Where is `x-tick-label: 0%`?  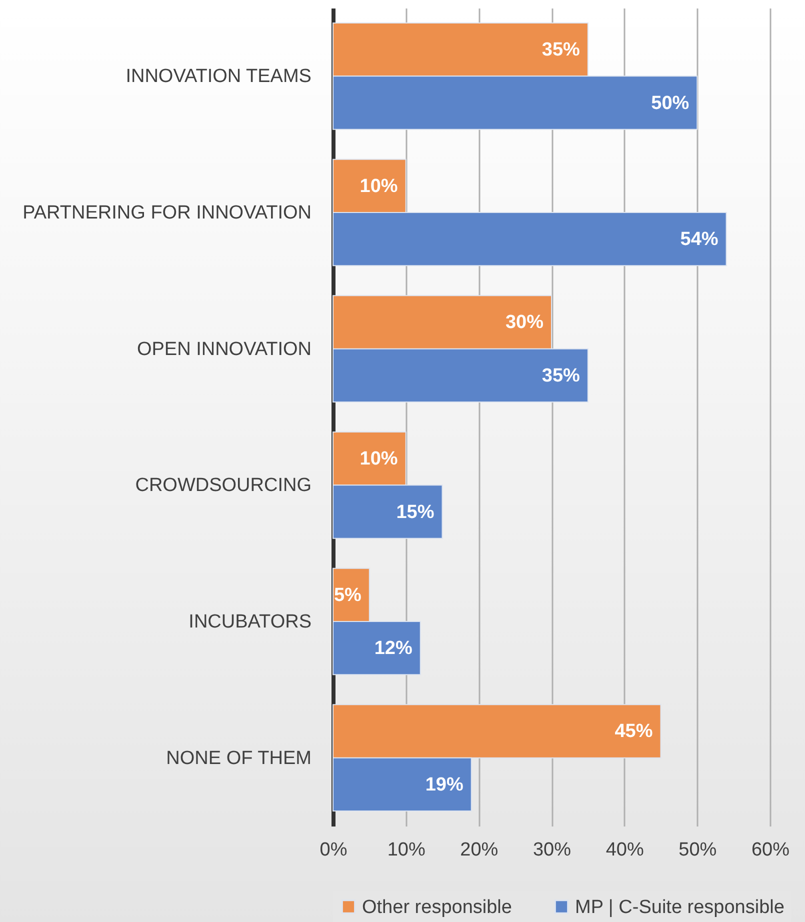 x-tick-label: 0% is located at coordinates (334, 850).